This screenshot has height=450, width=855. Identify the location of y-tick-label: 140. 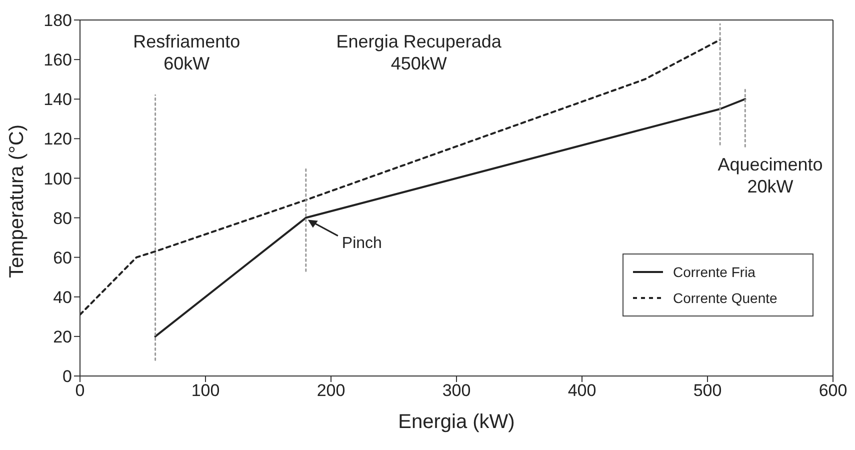
(58, 100).